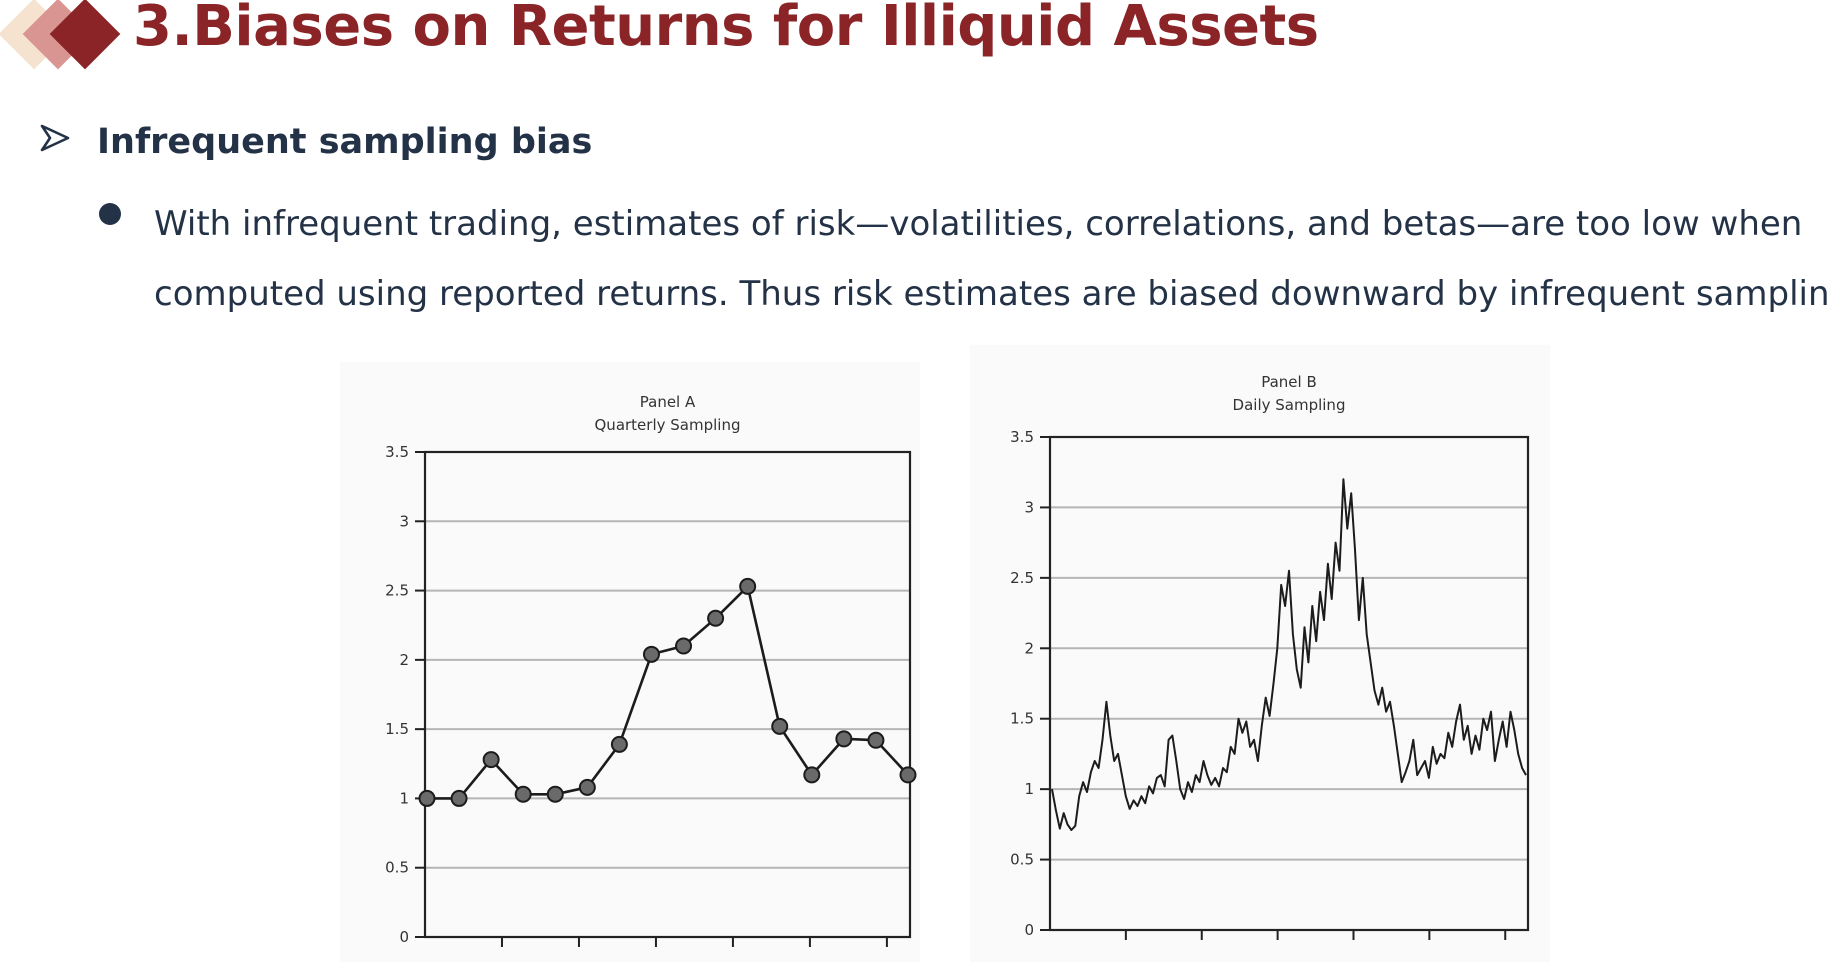 Image resolution: width=1830 pixels, height=962 pixels. I want to click on panel-b-ytick-label: 3, so click(1029, 507).